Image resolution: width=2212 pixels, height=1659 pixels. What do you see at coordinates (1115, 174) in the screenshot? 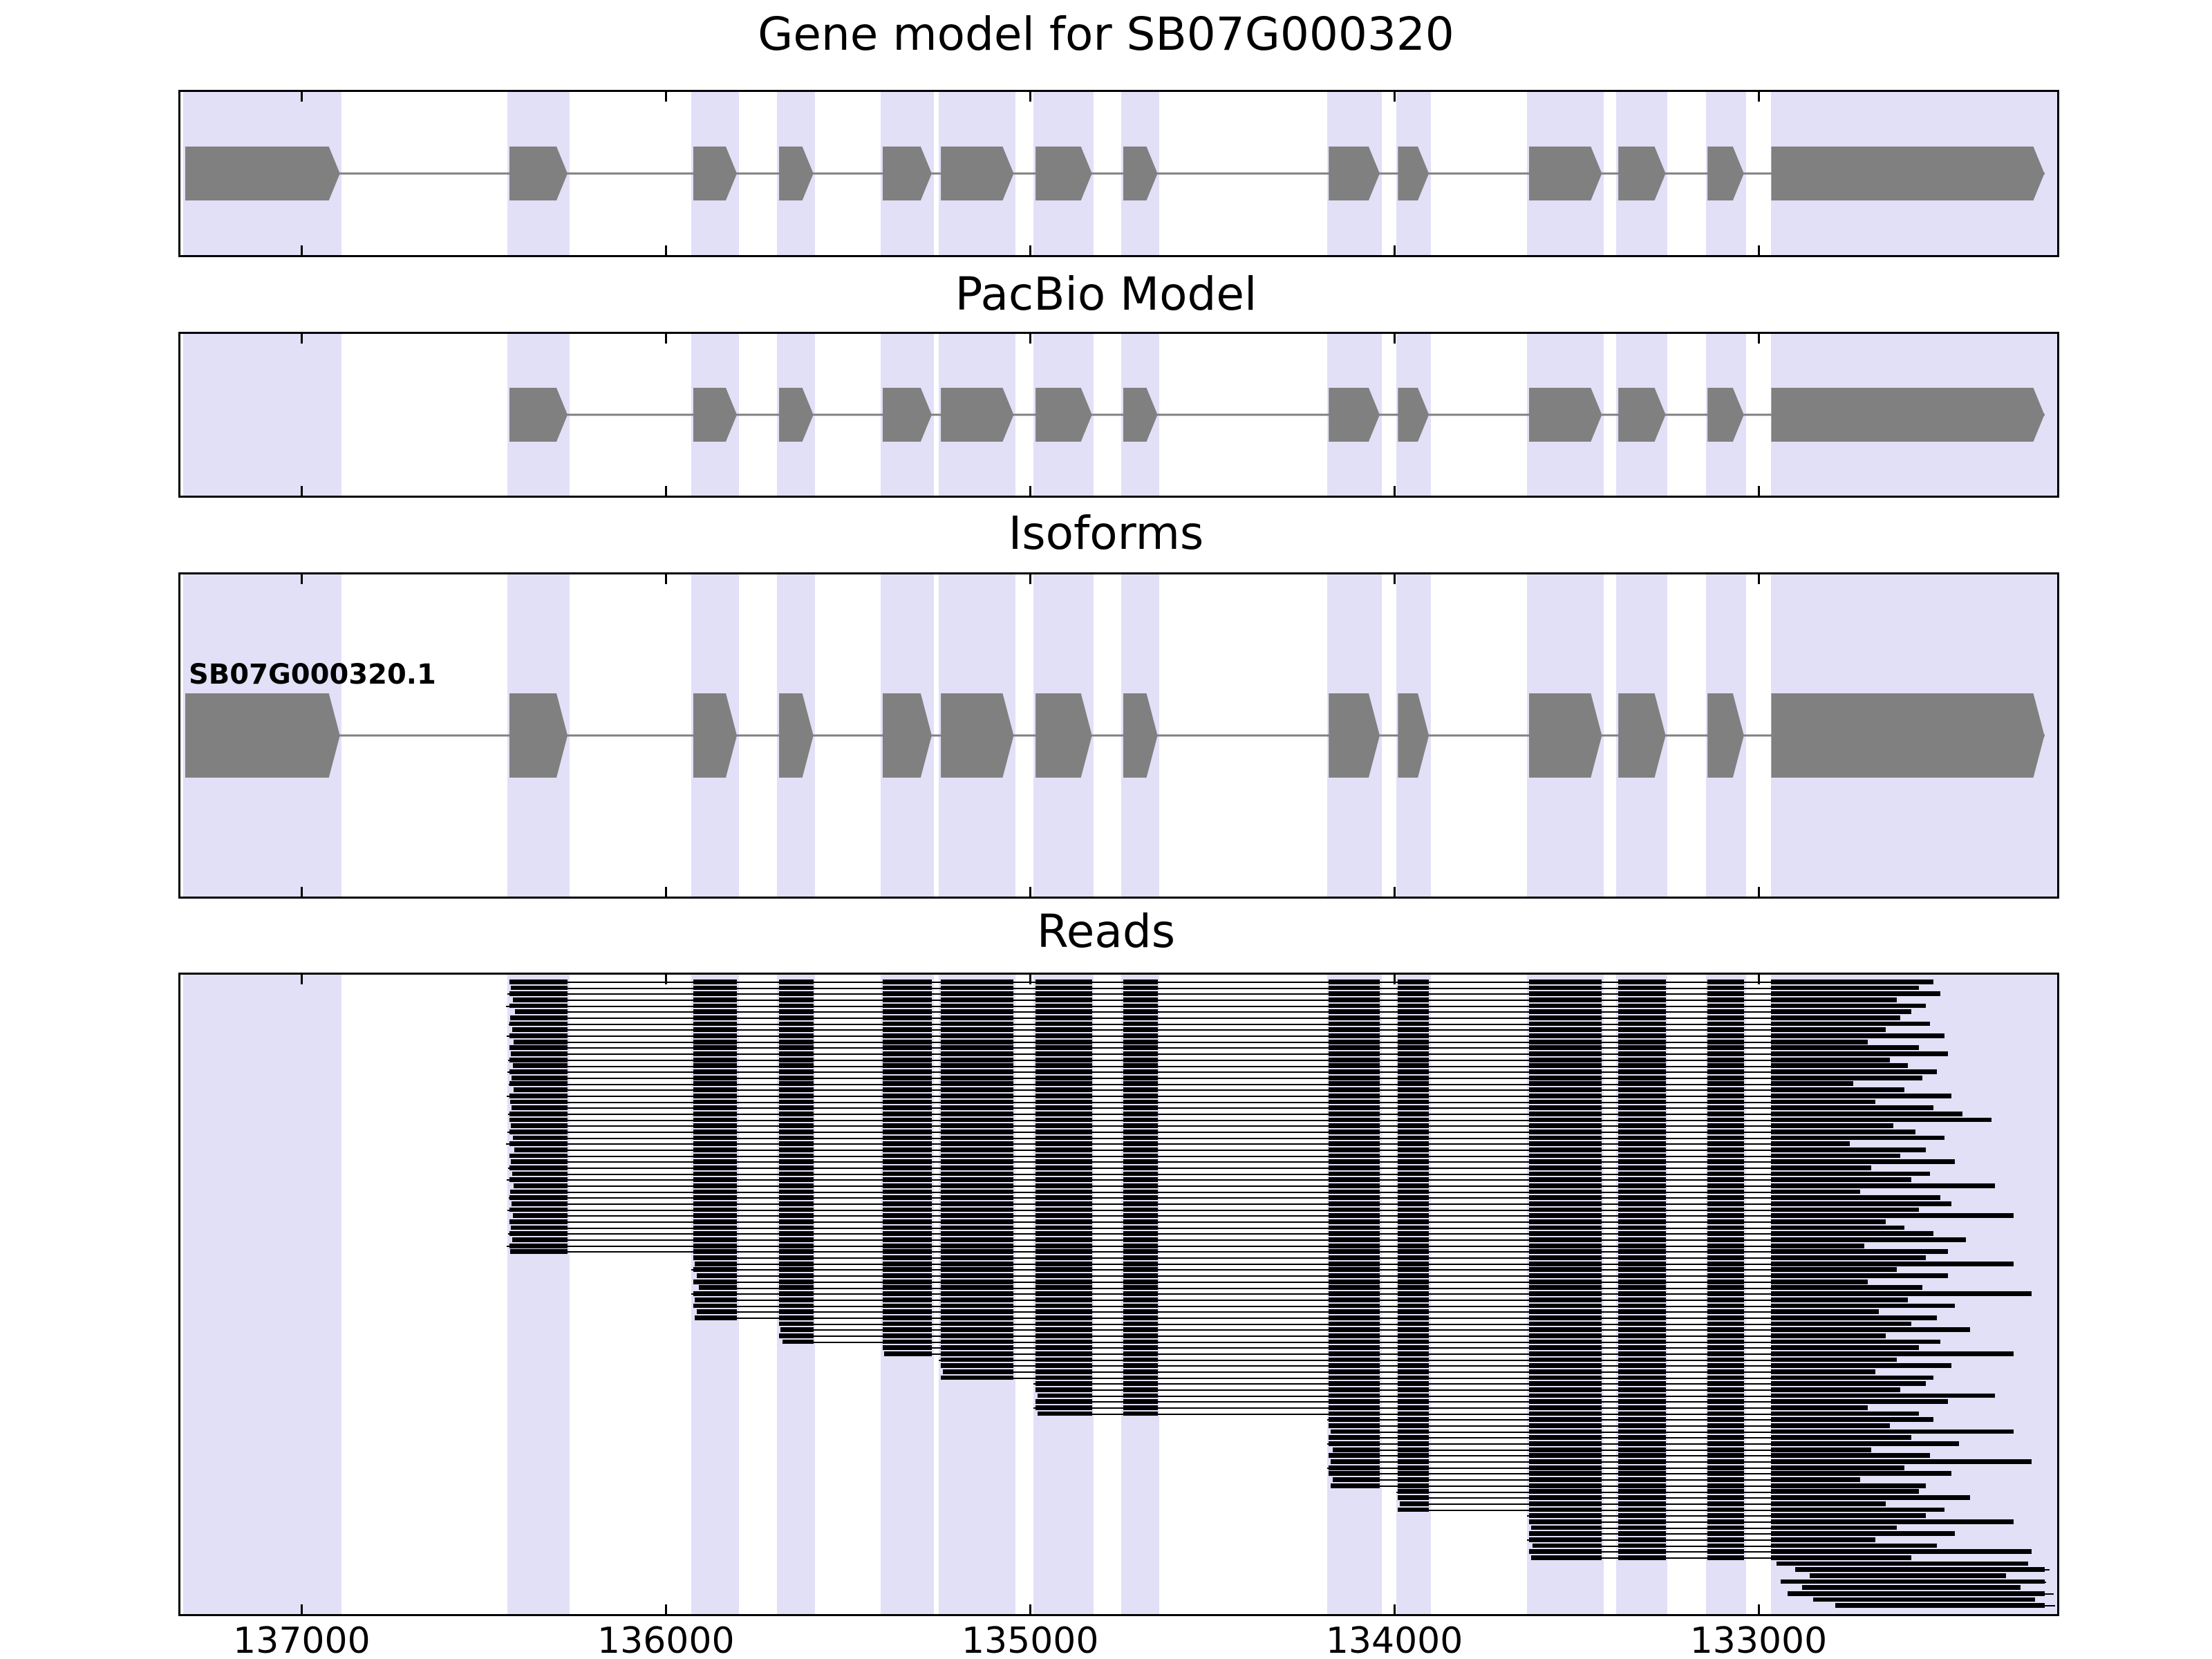
I see `intron-line` at bounding box center [1115, 174].